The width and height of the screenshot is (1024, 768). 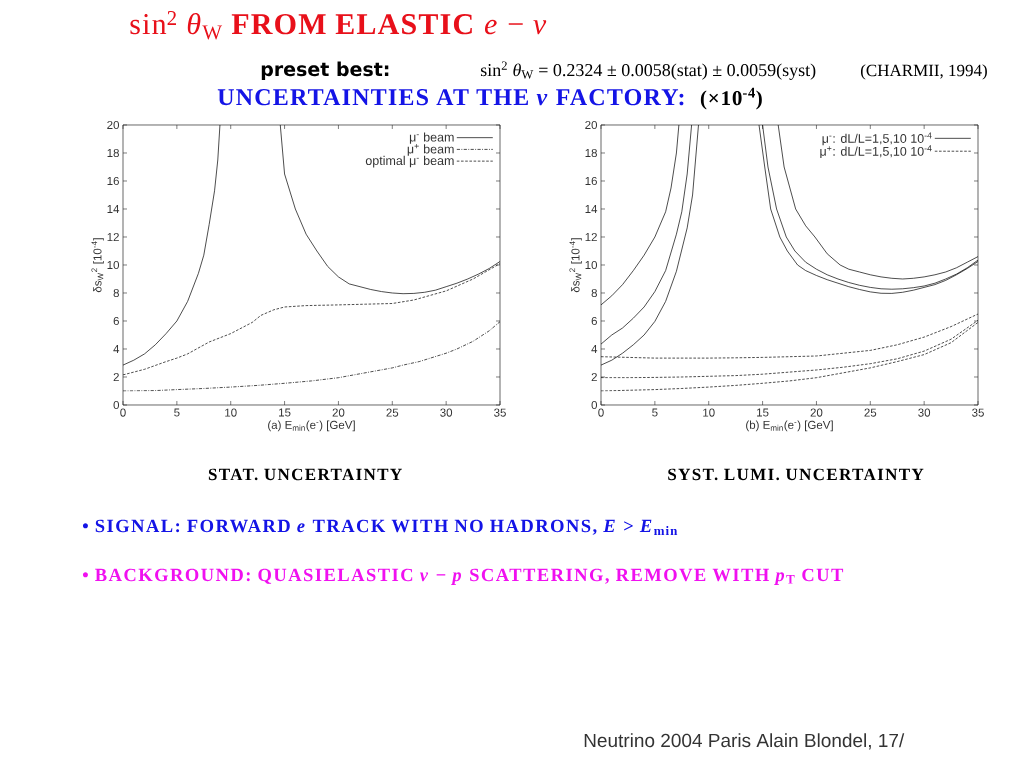 I want to click on text: preset best:, so click(x=325, y=70).